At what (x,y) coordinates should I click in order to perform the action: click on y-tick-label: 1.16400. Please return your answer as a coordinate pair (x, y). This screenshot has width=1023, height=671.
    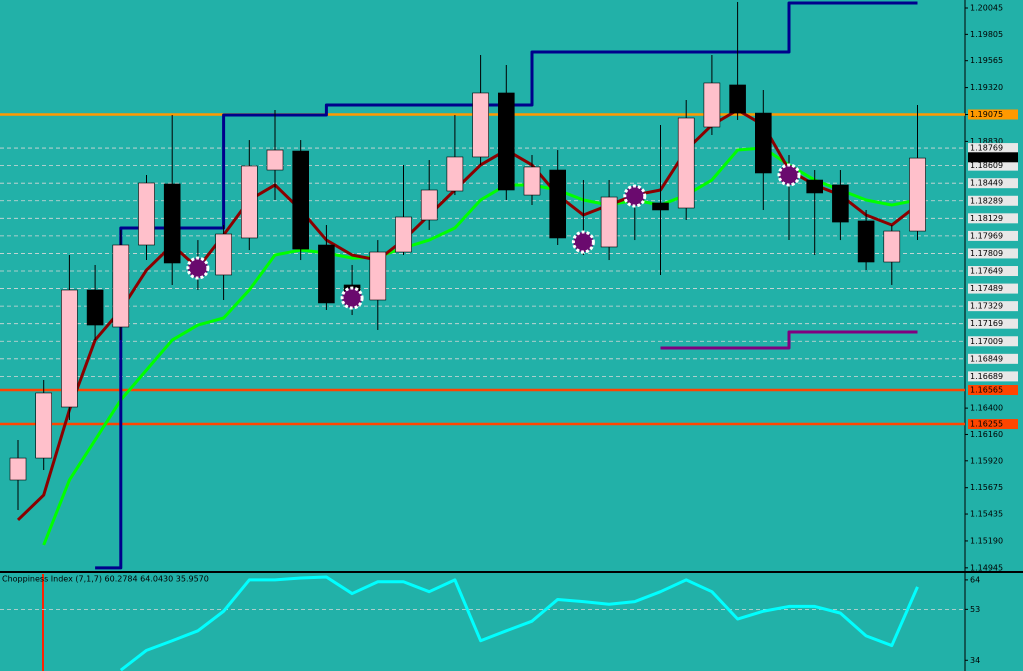
    Looking at the image, I should click on (986, 408).